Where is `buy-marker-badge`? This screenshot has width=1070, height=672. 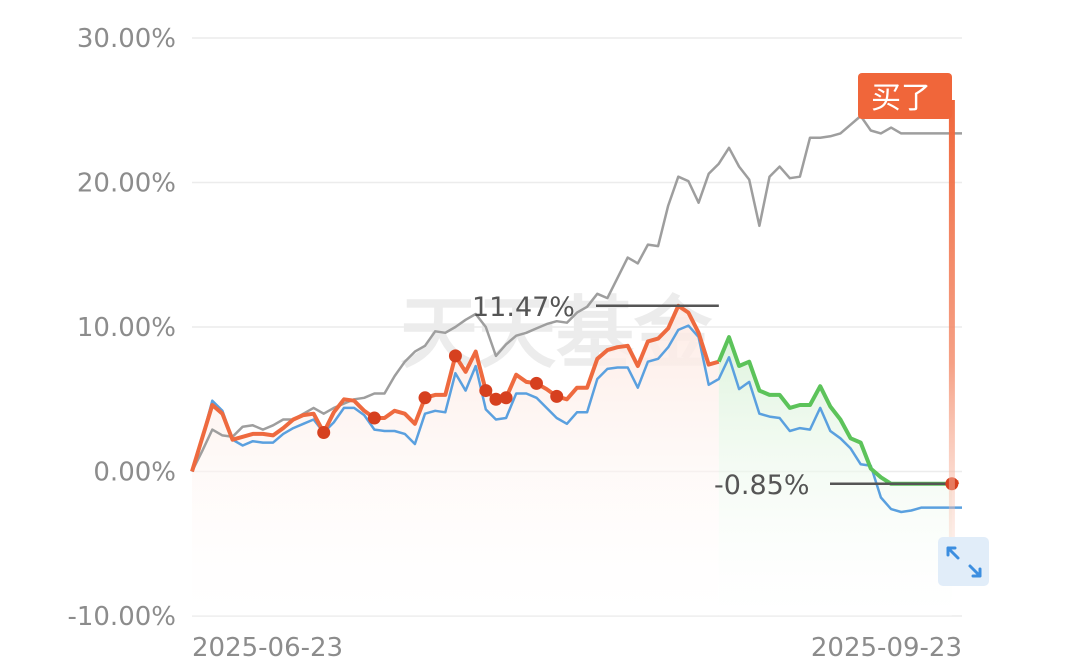 buy-marker-badge is located at coordinates (905, 96).